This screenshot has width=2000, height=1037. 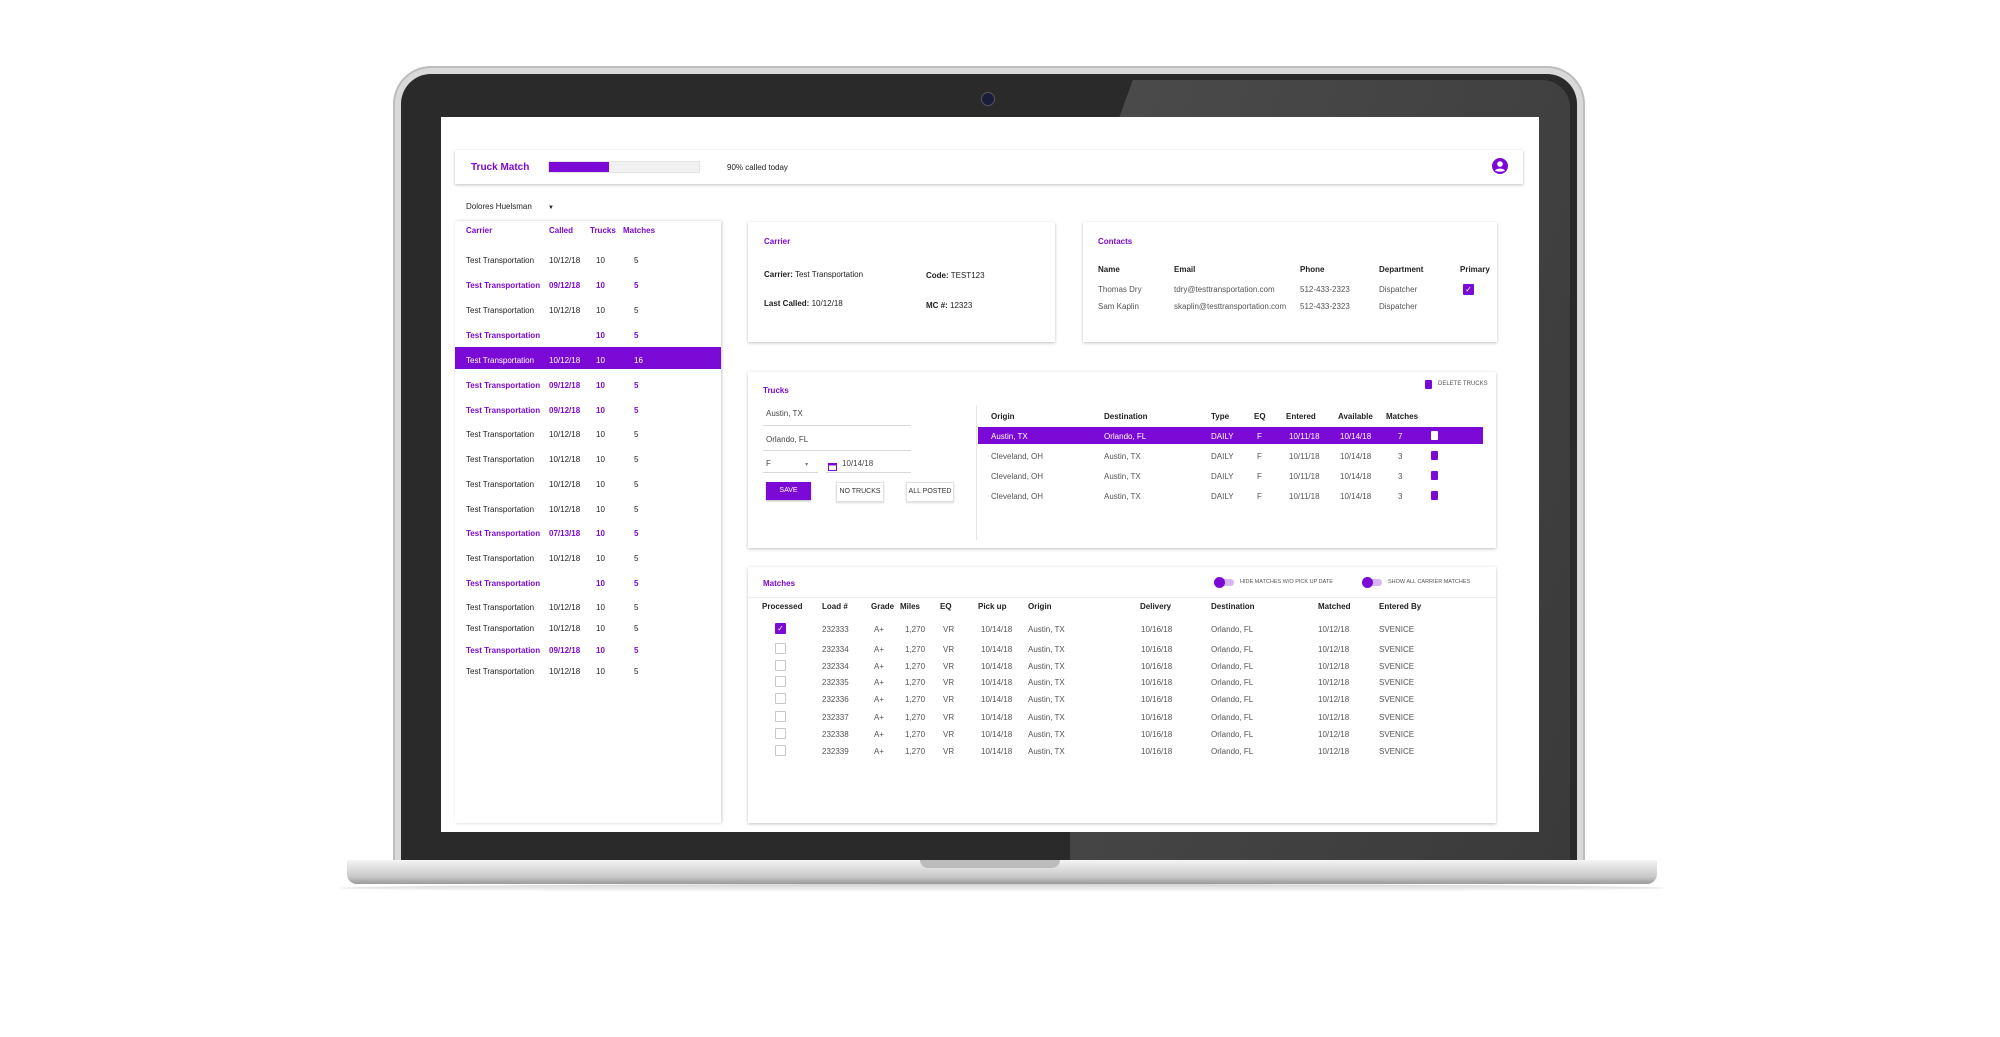 What do you see at coordinates (930, 492) in the screenshot?
I see `all-posted-button: ALL POSTED` at bounding box center [930, 492].